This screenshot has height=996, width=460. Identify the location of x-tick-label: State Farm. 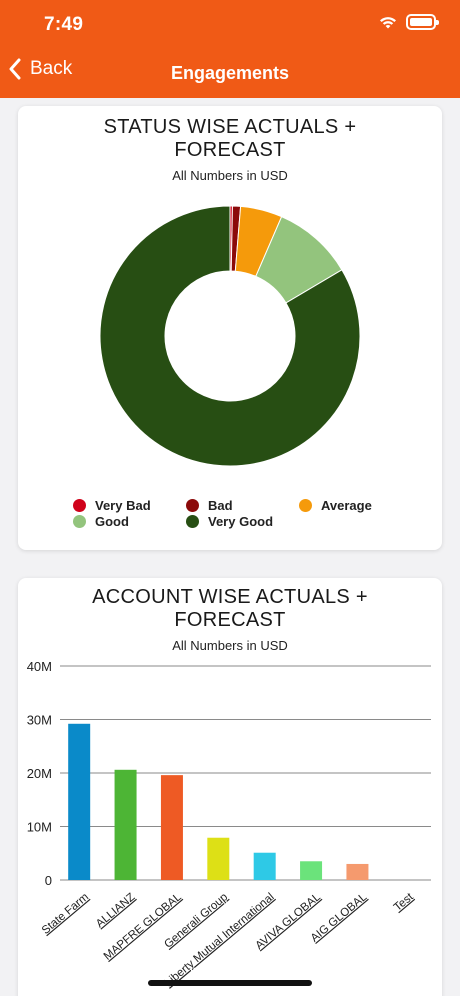
(65, 914).